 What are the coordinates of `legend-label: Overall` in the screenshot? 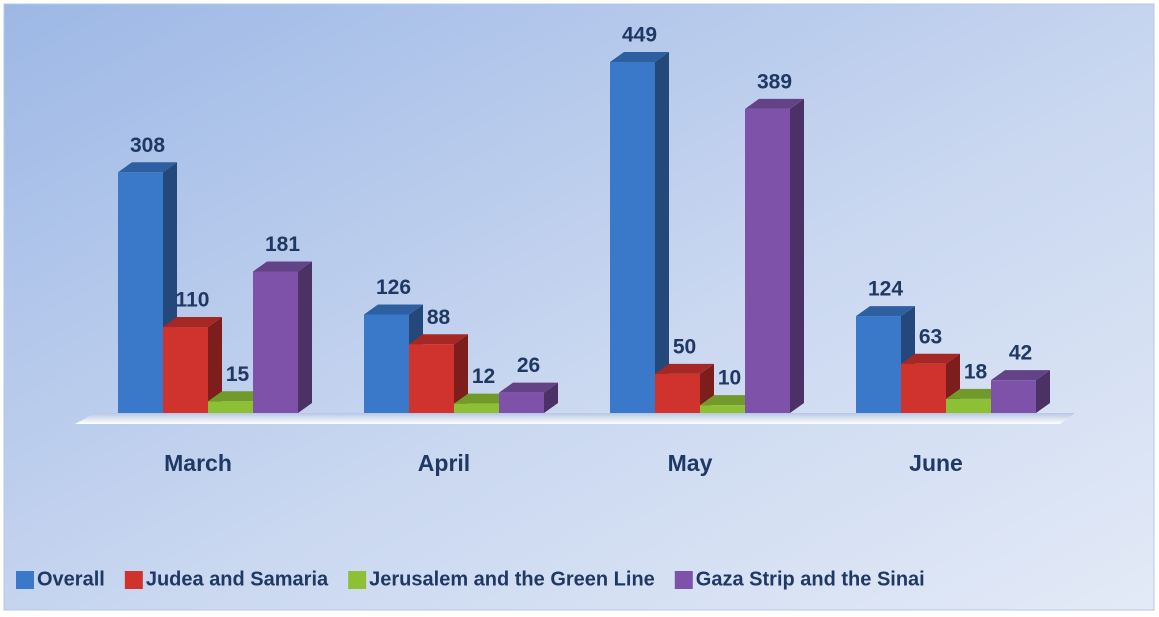 It's located at (71, 579).